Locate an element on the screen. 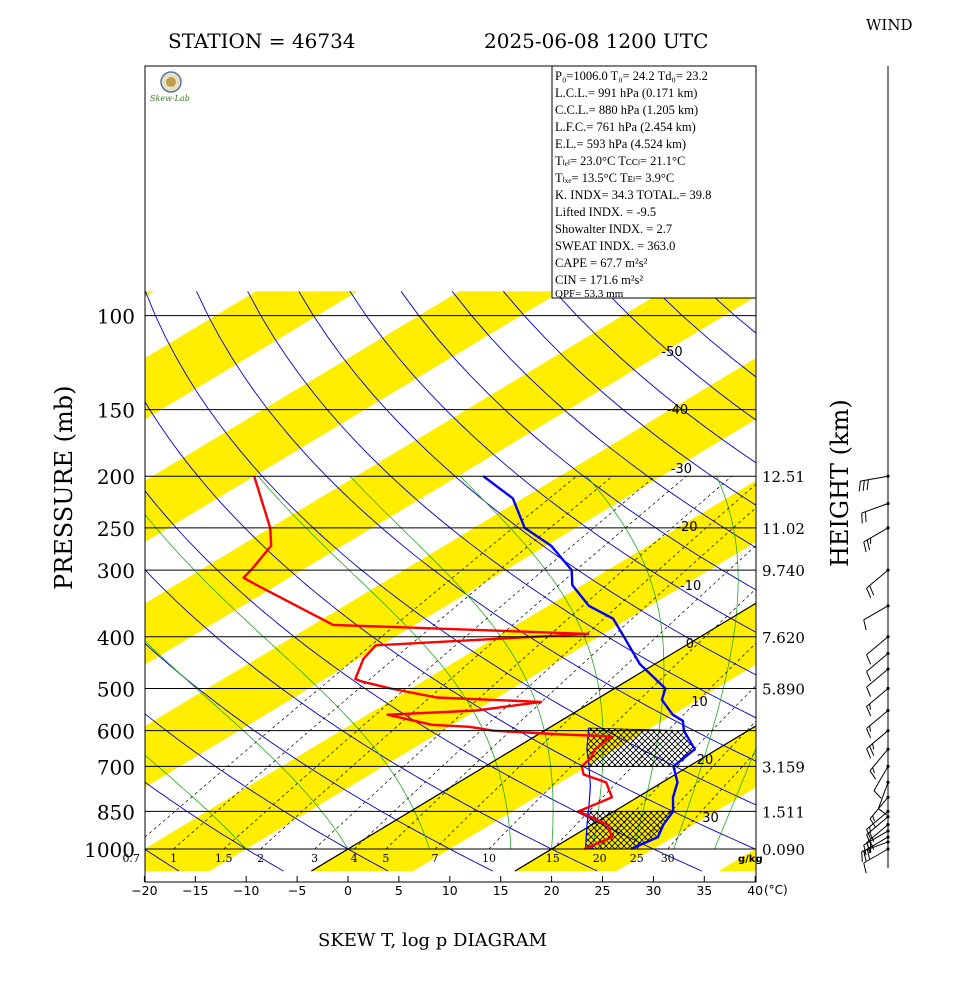  zero-isotherm is located at coordinates (533, 737).